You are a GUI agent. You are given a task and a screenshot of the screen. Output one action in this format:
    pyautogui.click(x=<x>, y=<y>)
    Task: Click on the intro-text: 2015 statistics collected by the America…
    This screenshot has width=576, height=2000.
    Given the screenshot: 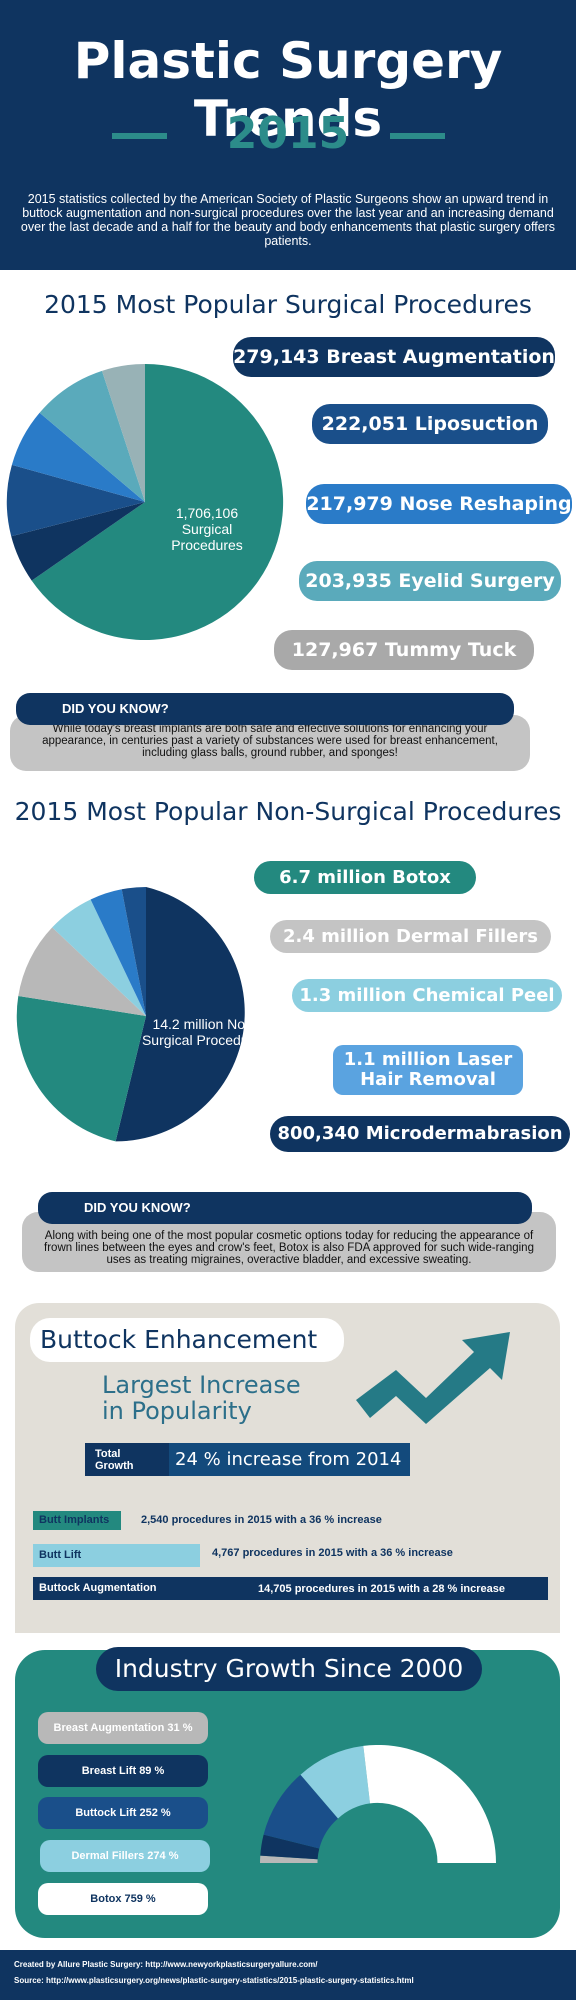 What is the action you would take?
    pyautogui.click(x=288, y=220)
    